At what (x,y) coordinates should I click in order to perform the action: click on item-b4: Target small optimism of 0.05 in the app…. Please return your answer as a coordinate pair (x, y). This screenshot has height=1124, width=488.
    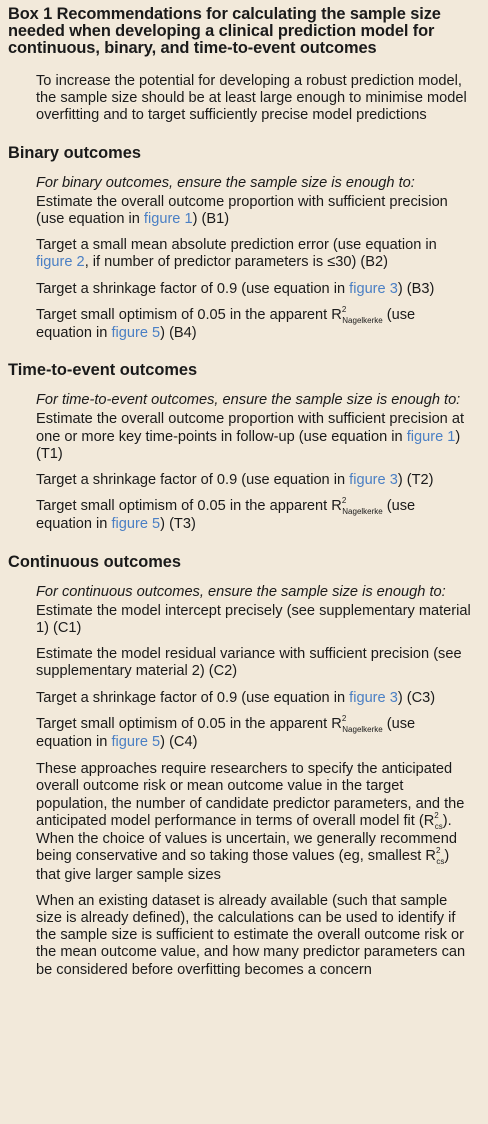
    Looking at the image, I should click on (226, 323).